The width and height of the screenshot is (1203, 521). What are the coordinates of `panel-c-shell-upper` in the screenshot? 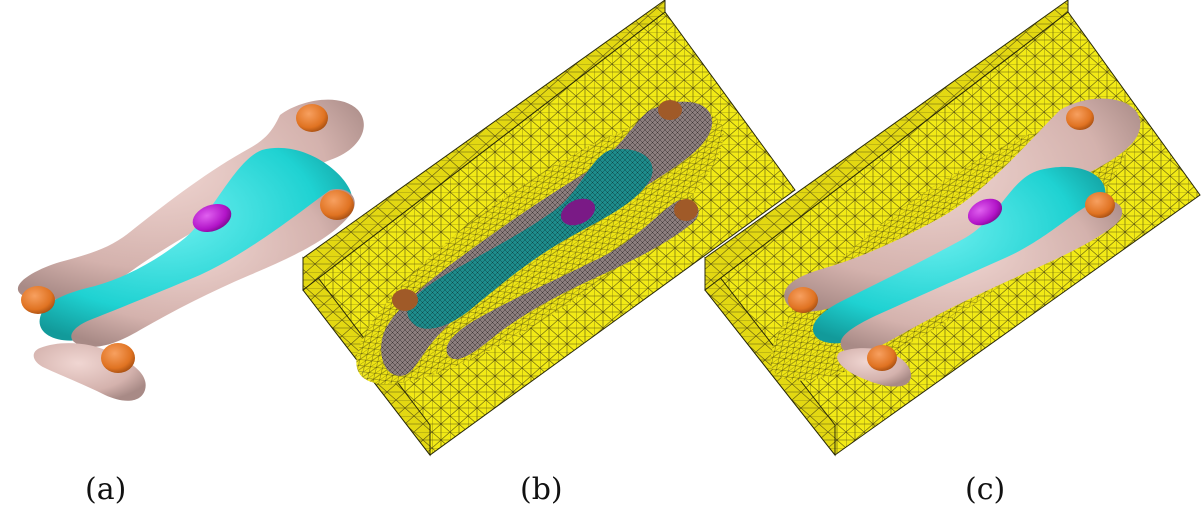 It's located at (962, 205).